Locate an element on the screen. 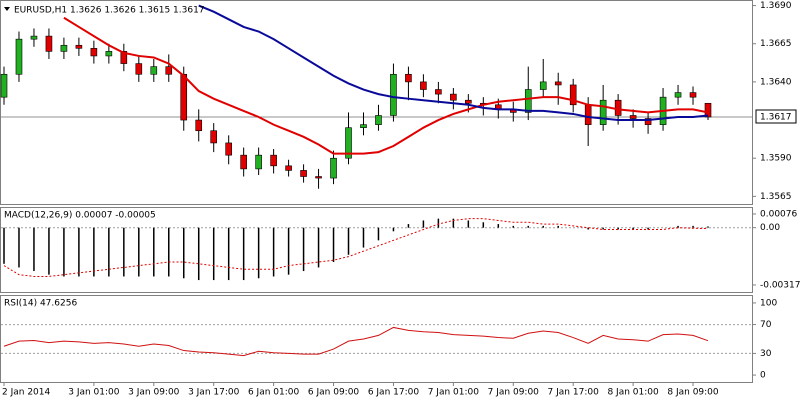 This screenshot has height=400, width=800. x-tick-label: 6 Jan 09:00 is located at coordinates (334, 393).